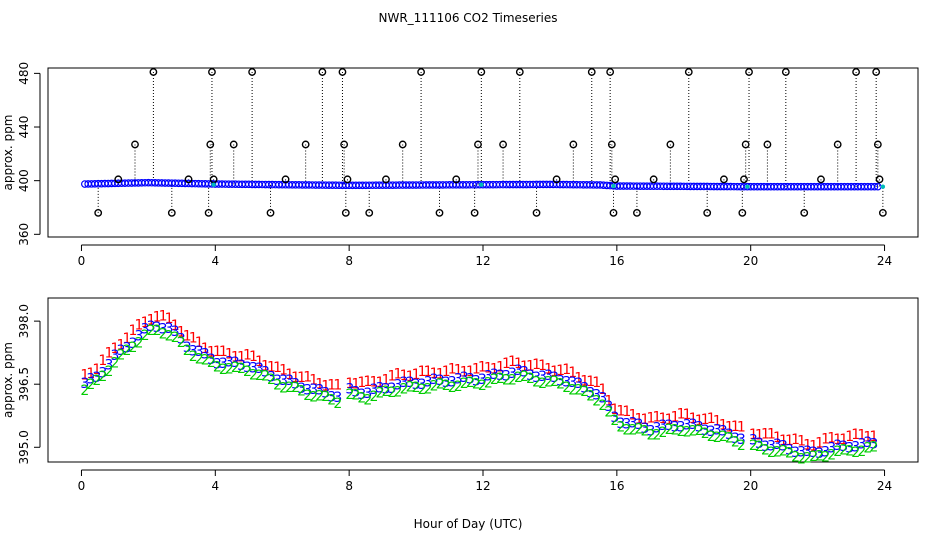 This screenshot has height=540, width=936. What do you see at coordinates (616, 261) in the screenshot?
I see `top-x-tick-label: 16` at bounding box center [616, 261].